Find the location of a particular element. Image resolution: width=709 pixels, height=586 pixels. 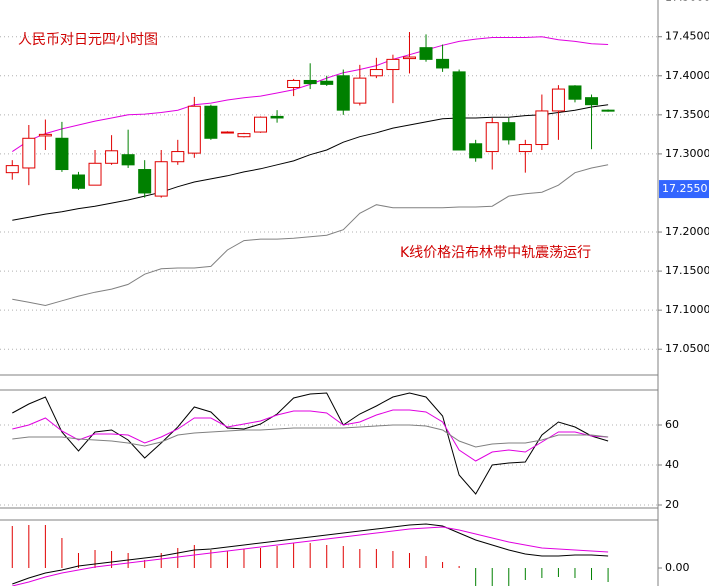

y-tick-label: 17.3000 is located at coordinates (687, 153).